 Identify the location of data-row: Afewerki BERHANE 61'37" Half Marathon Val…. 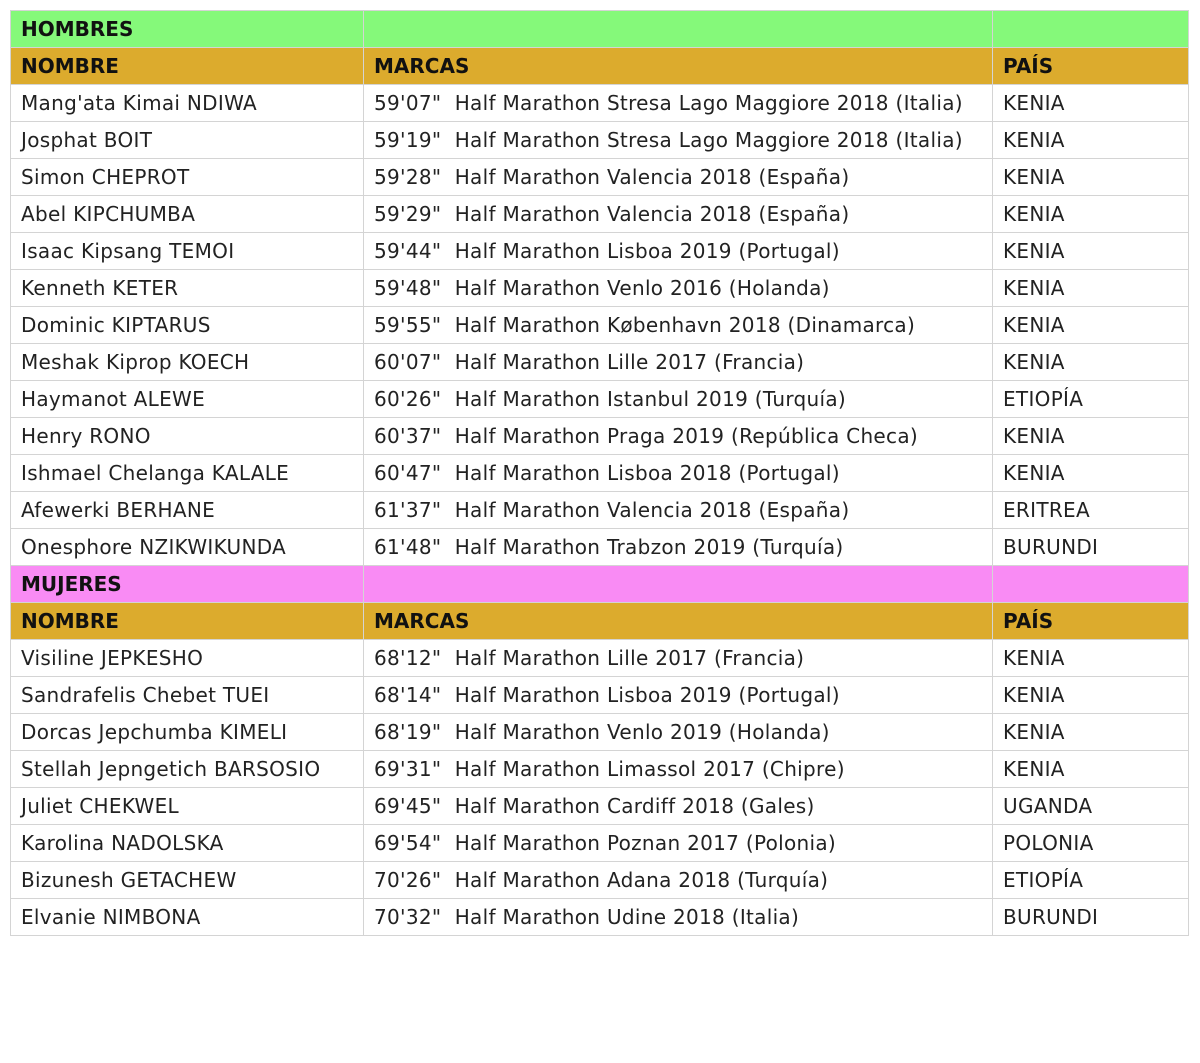
(599, 510).